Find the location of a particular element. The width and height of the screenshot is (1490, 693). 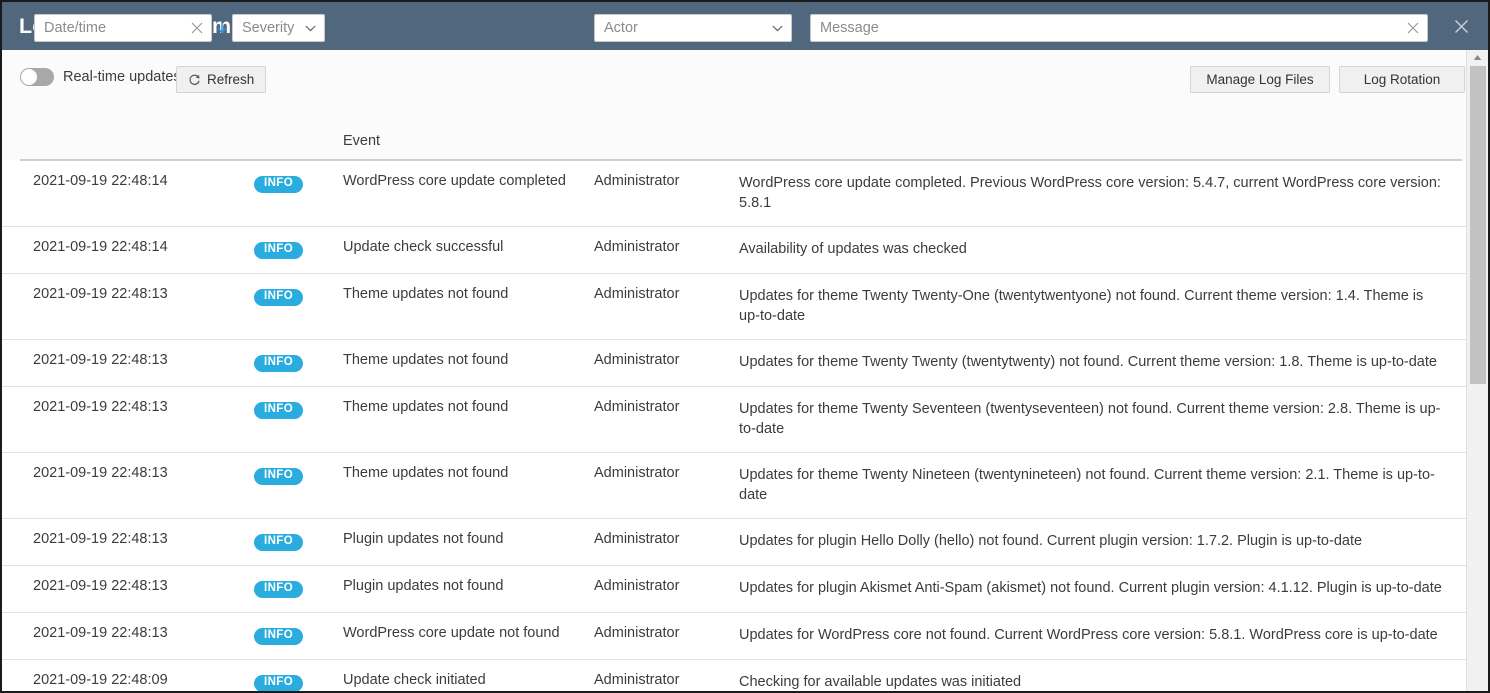

cell-event: Plugin updates not found is located at coordinates (423, 539).